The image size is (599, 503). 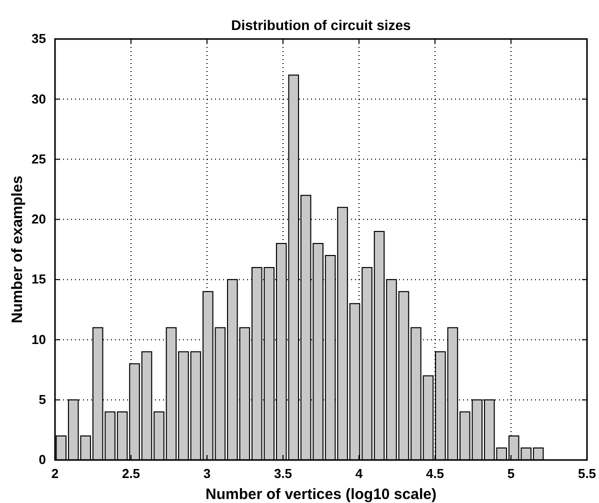 I want to click on y-tick-label: 5, so click(x=42, y=400).